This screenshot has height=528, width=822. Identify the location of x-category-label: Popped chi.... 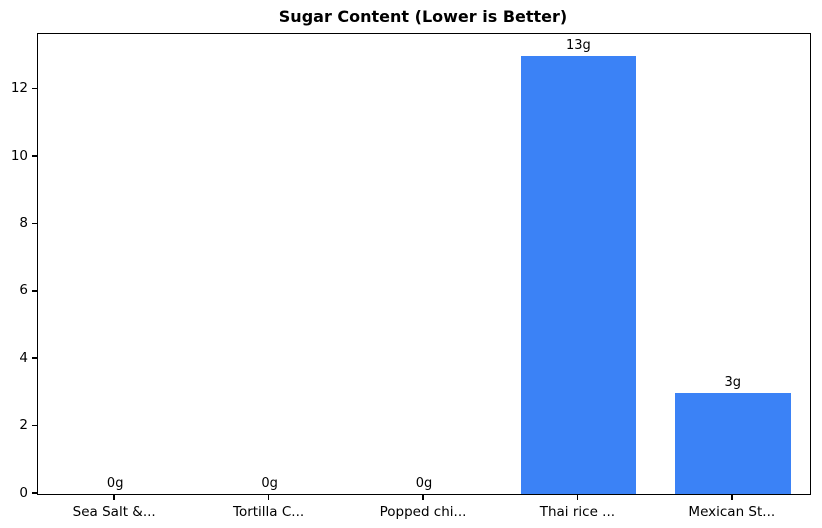
(423, 512).